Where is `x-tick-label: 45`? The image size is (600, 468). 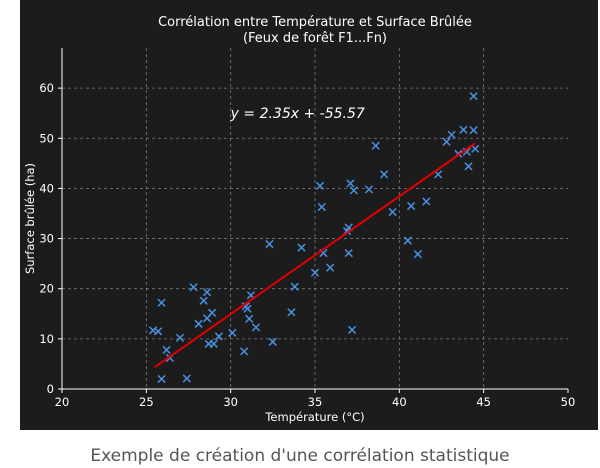 x-tick-label: 45 is located at coordinates (483, 402).